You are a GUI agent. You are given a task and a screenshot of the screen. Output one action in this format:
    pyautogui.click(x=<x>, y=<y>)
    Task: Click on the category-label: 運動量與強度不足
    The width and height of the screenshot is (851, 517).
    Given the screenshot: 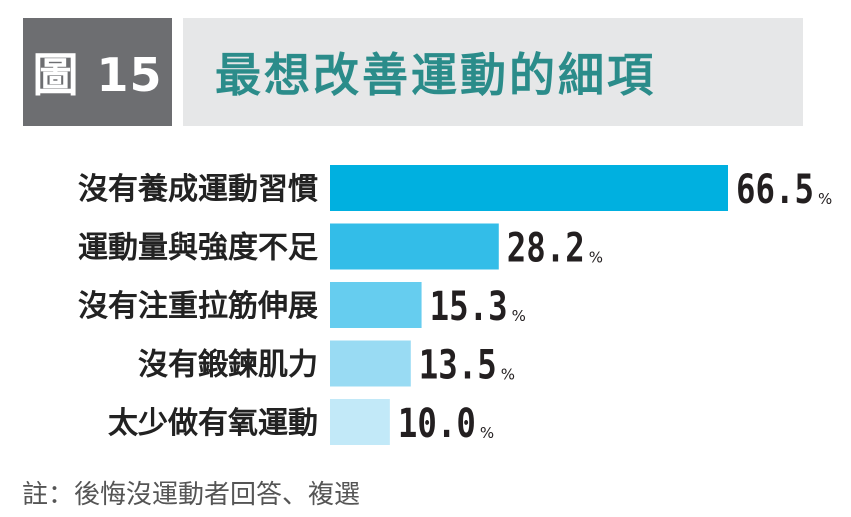 What is the action you would take?
    pyautogui.click(x=198, y=248)
    